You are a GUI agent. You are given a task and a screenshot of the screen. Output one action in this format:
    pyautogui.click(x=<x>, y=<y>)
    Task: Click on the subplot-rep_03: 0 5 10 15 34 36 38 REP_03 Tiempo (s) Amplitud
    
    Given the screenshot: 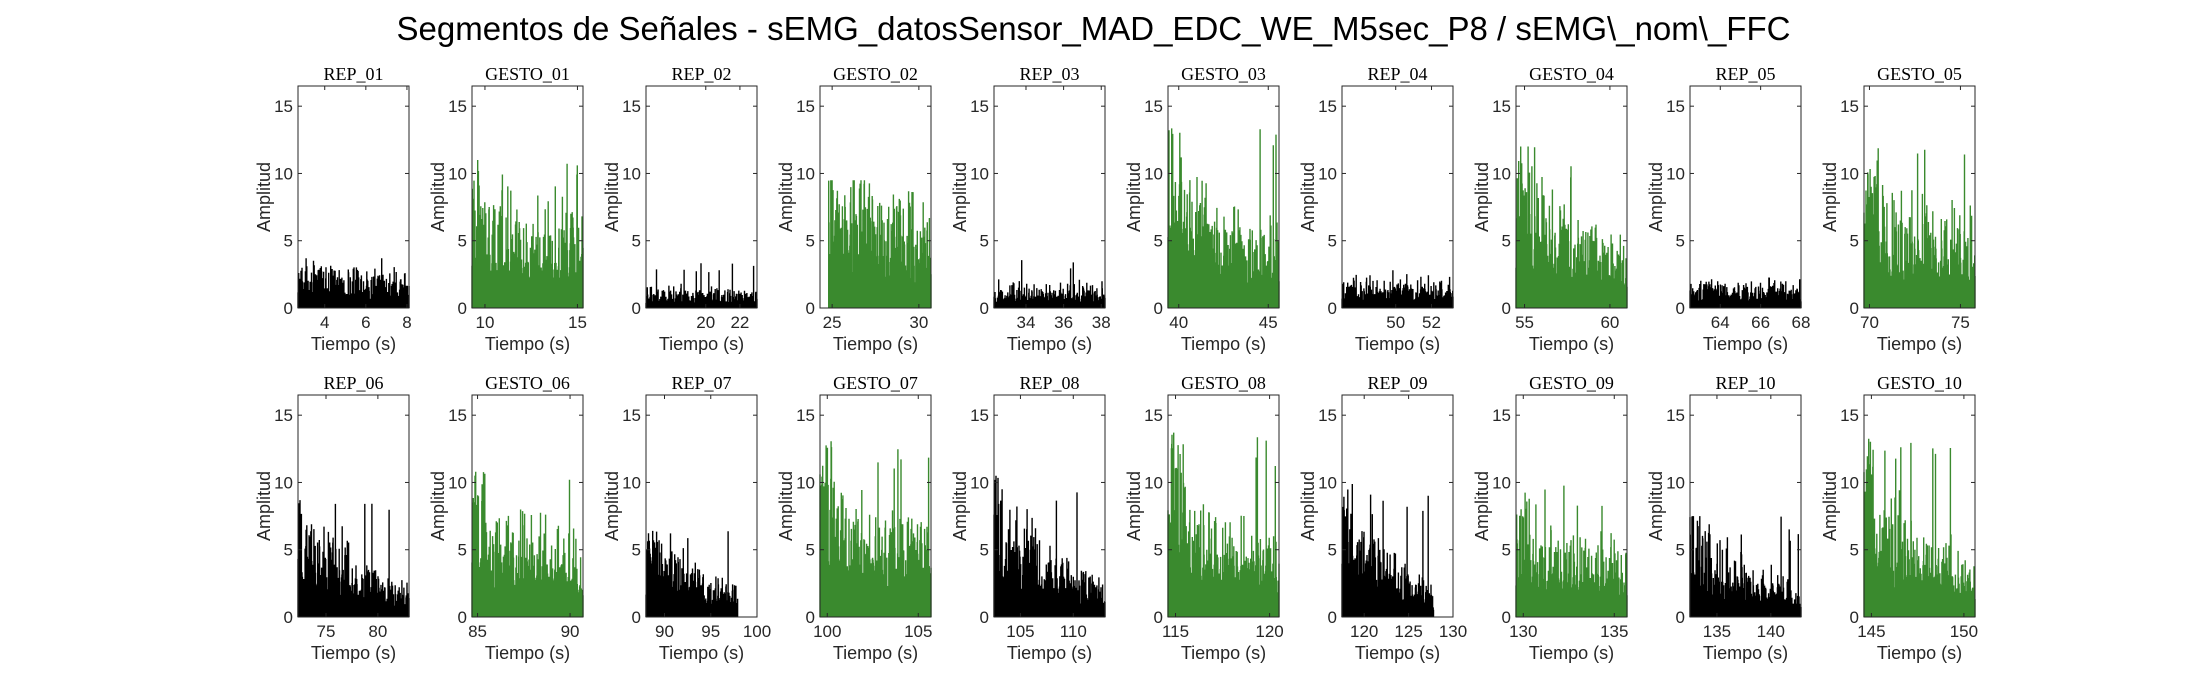 What is the action you would take?
    pyautogui.click(x=1030, y=209)
    